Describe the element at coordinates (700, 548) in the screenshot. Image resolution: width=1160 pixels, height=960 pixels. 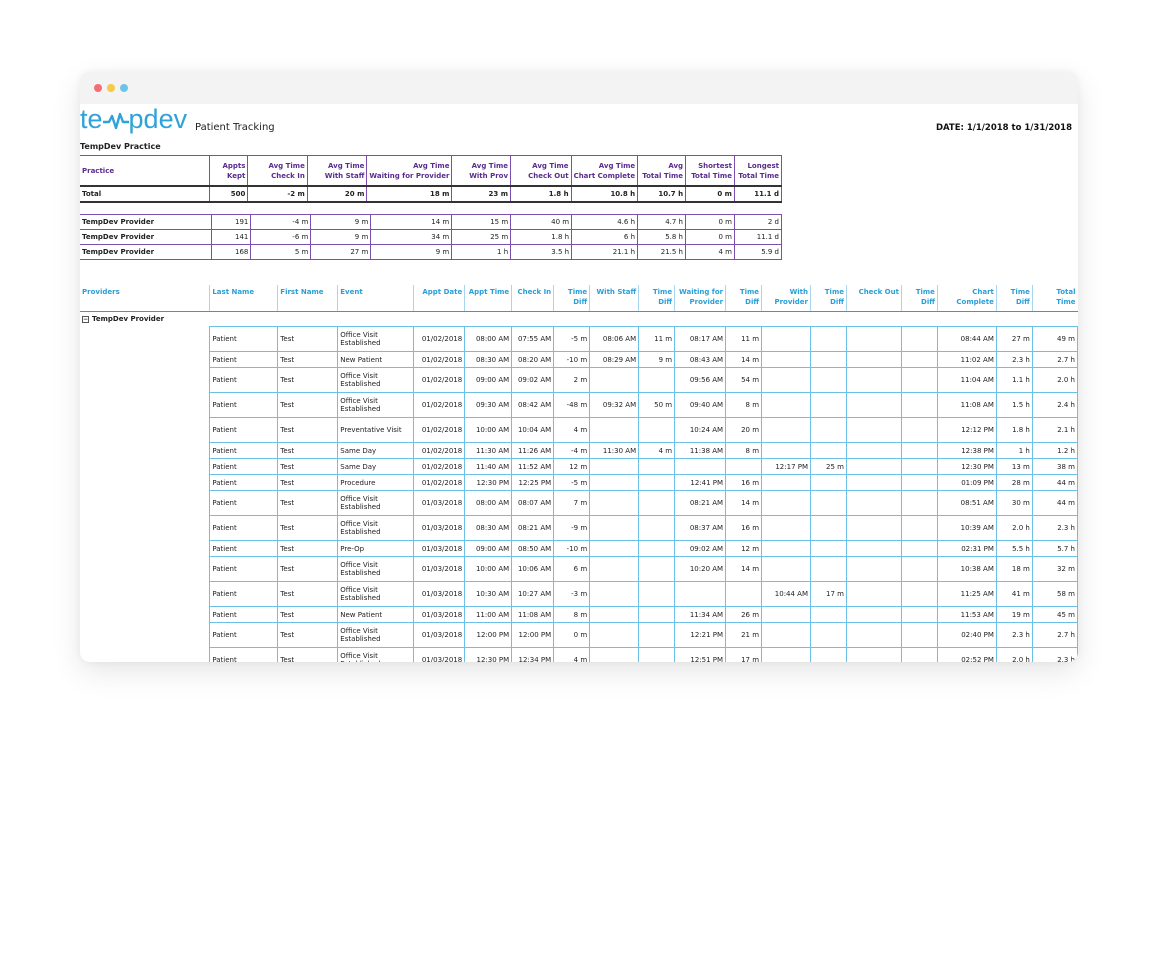
I see `detail-cell: 09:02 AM` at that location.